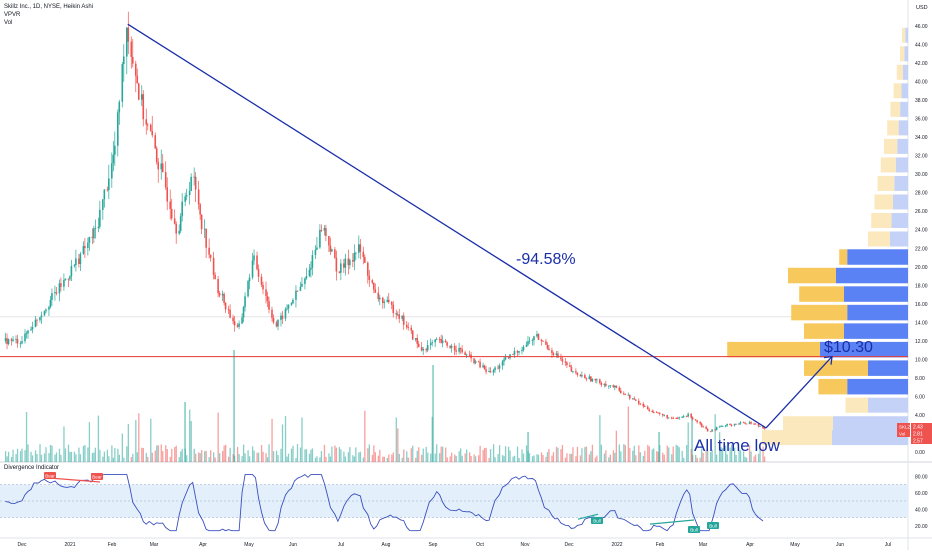 This screenshot has width=932, height=555. Describe the element at coordinates (386, 545) in the screenshot. I see `time-tick-label: Aug` at that location.